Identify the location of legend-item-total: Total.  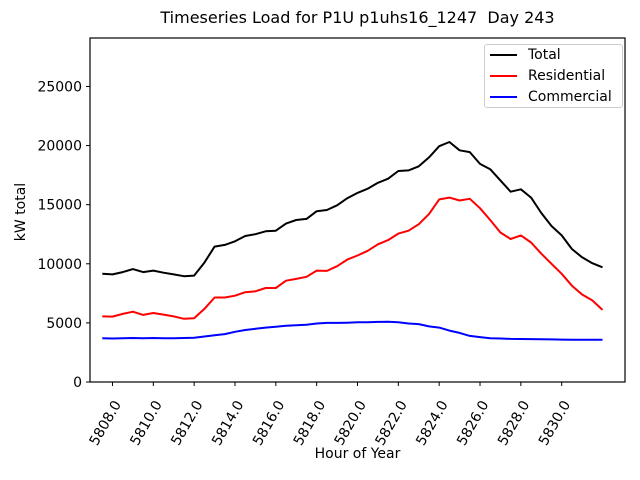
(553, 55).